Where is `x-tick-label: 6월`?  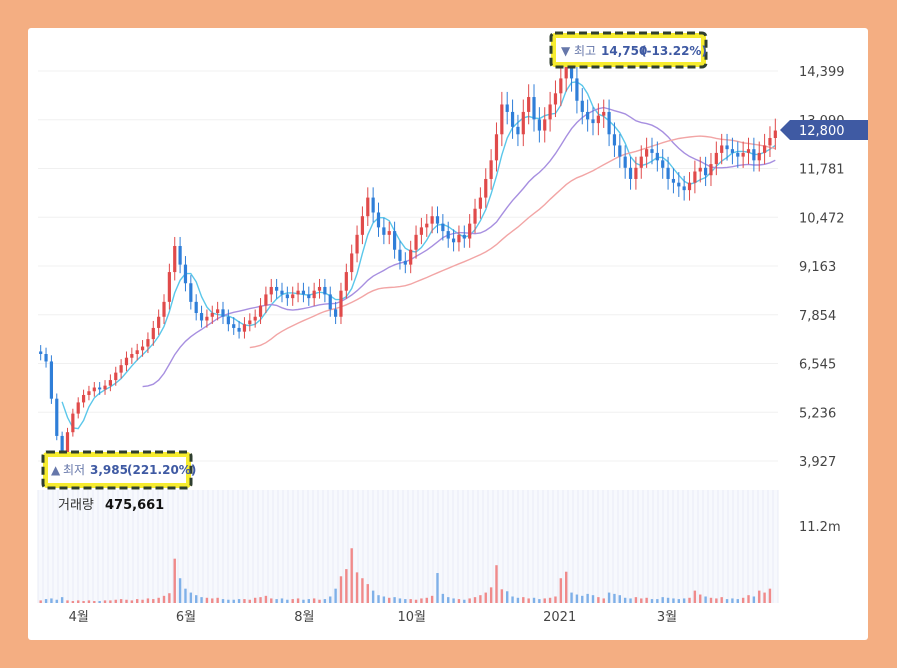 x-tick-label: 6월 is located at coordinates (186, 617).